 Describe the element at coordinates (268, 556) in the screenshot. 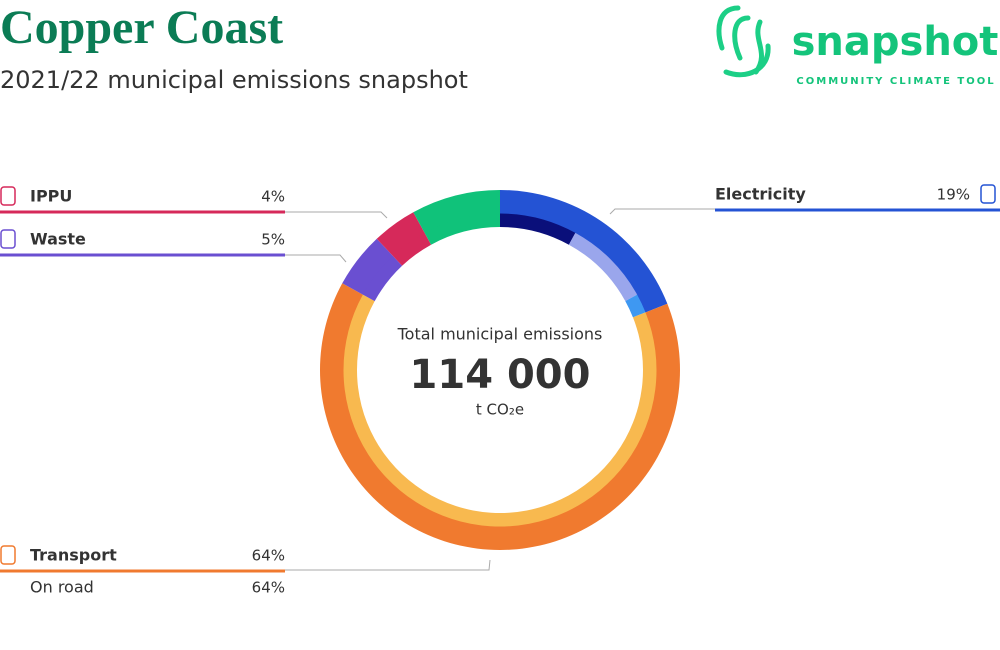

I see `category-value: 64%` at that location.